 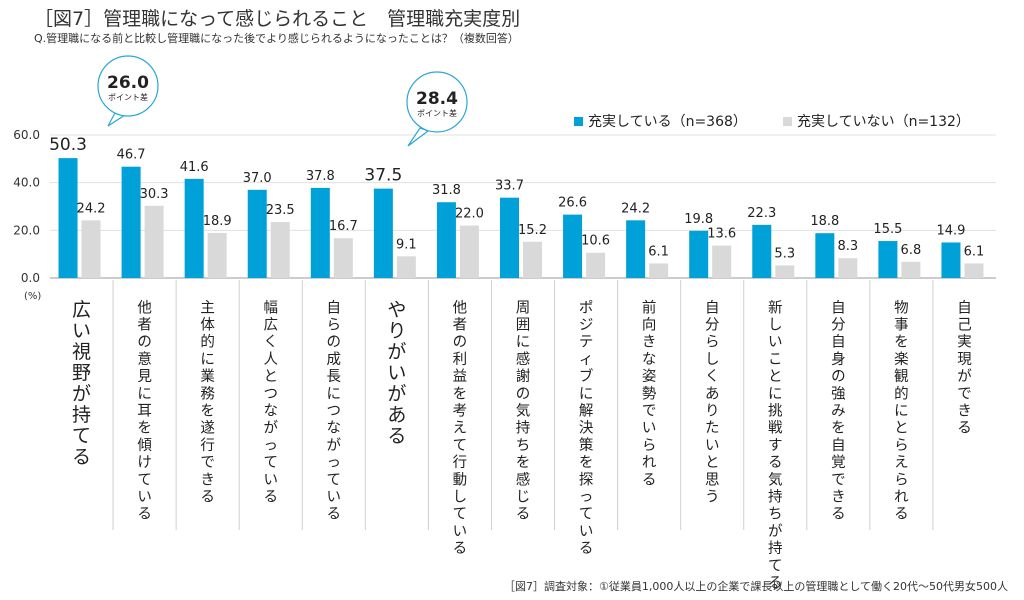 What do you see at coordinates (396, 373) in the screenshot?
I see `category-label: やりがいがある` at bounding box center [396, 373].